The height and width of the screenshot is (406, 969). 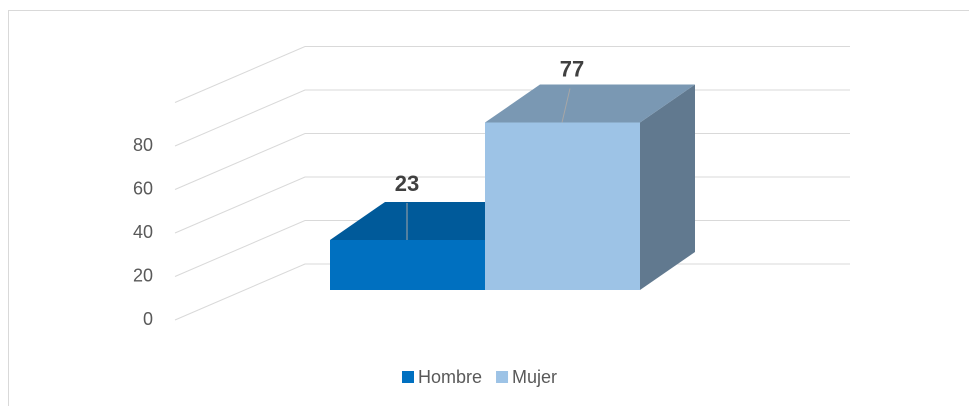 I want to click on bar-top, so click(x=590, y=103).